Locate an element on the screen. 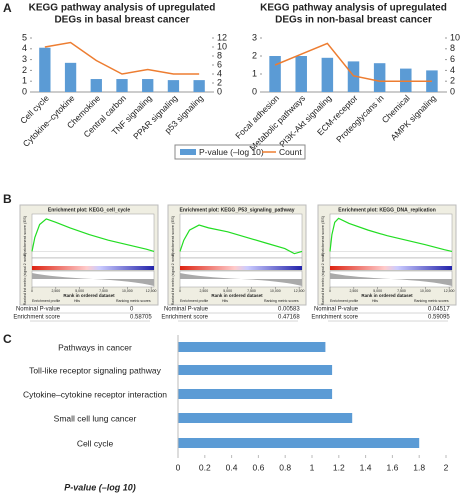 This screenshot has height=496, width=474. y-tick-label: 5 is located at coordinates (24, 37).